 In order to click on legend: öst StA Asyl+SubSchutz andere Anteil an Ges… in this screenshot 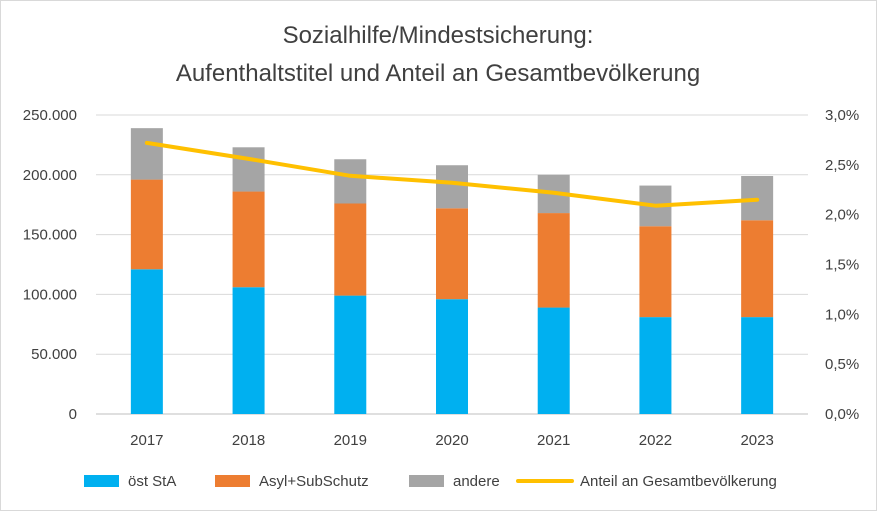, I will do `click(430, 481)`.